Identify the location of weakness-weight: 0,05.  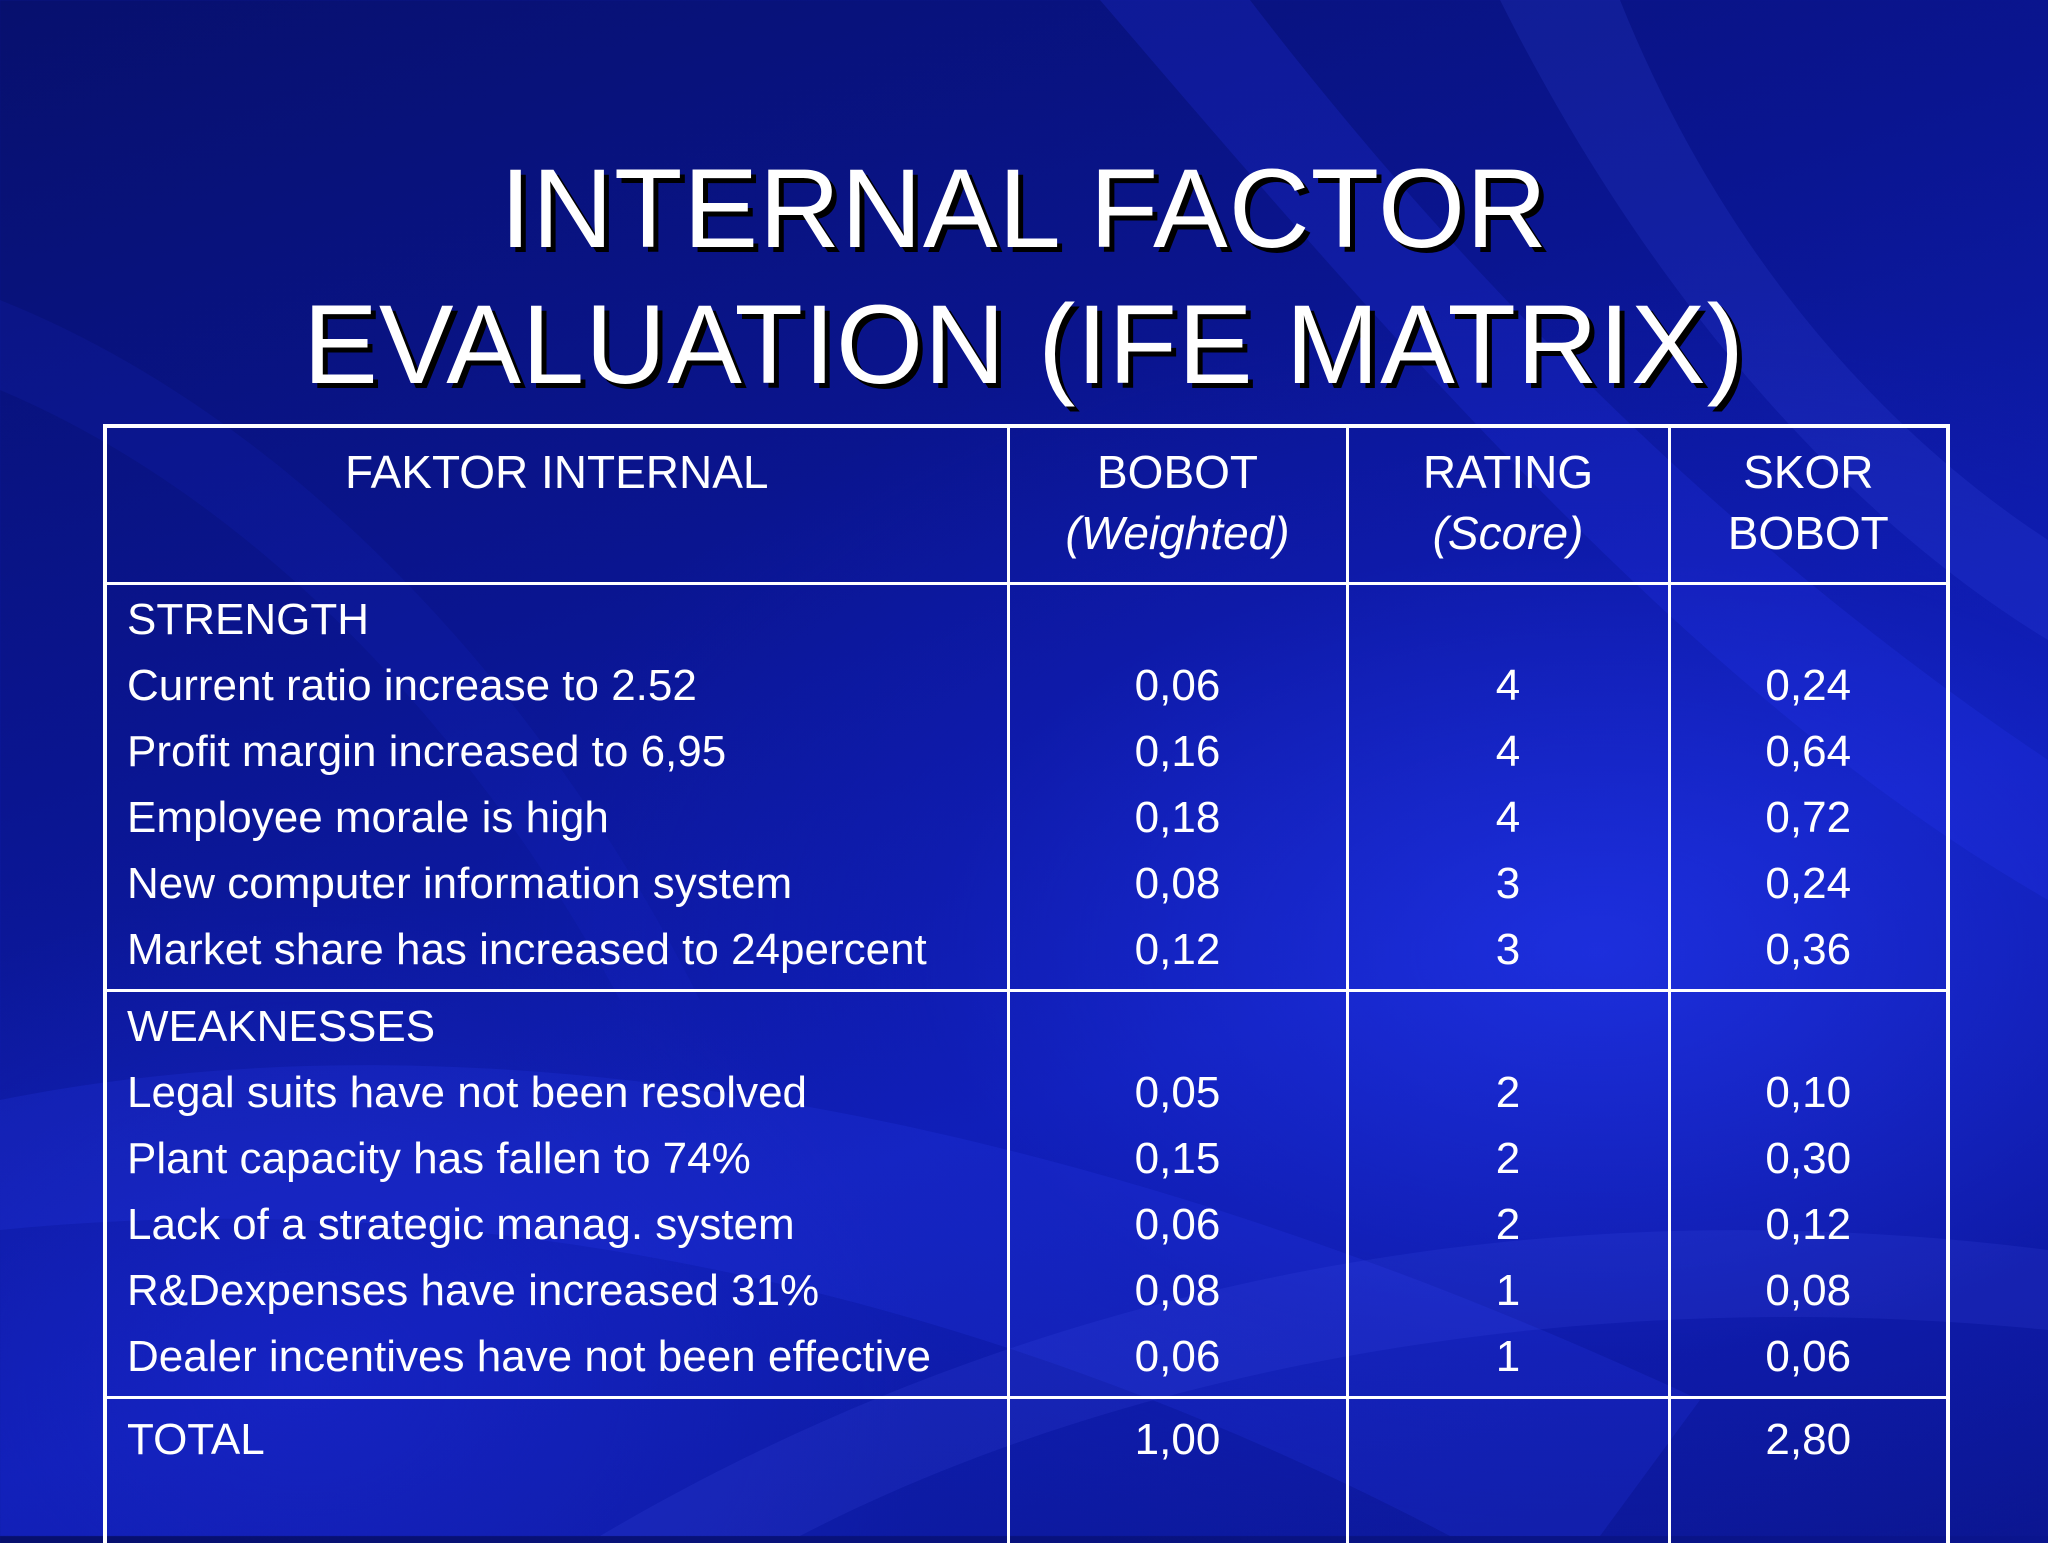
(1178, 1093).